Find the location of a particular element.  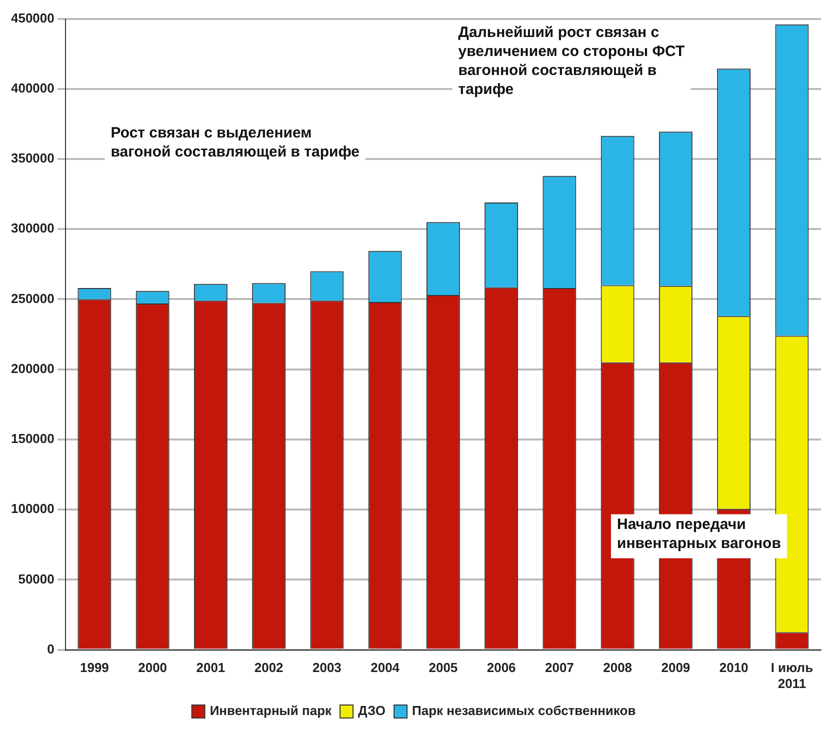

x-tick-label: 2001 is located at coordinates (211, 668).